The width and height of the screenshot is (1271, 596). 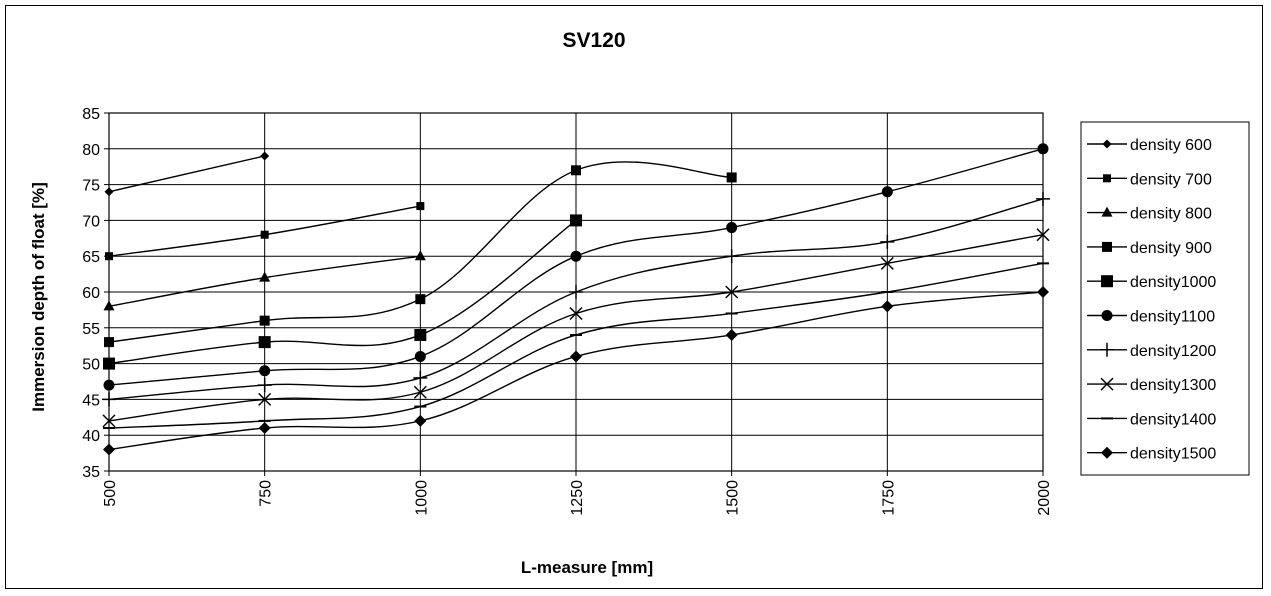 I want to click on legend-item: density1100, so click(x=1151, y=317).